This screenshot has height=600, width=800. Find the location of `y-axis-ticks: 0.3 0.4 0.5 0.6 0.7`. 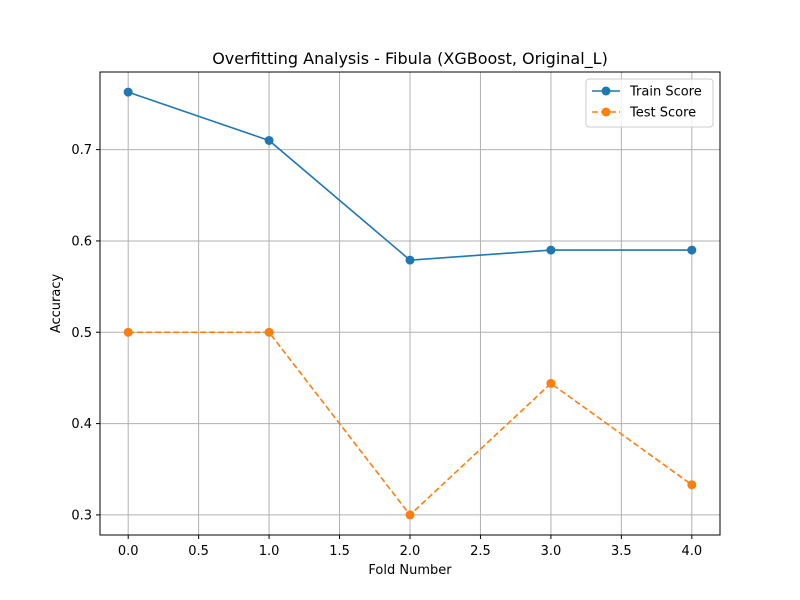

y-axis-ticks: 0.3 0.4 0.5 0.6 0.7 is located at coordinates (85, 333).